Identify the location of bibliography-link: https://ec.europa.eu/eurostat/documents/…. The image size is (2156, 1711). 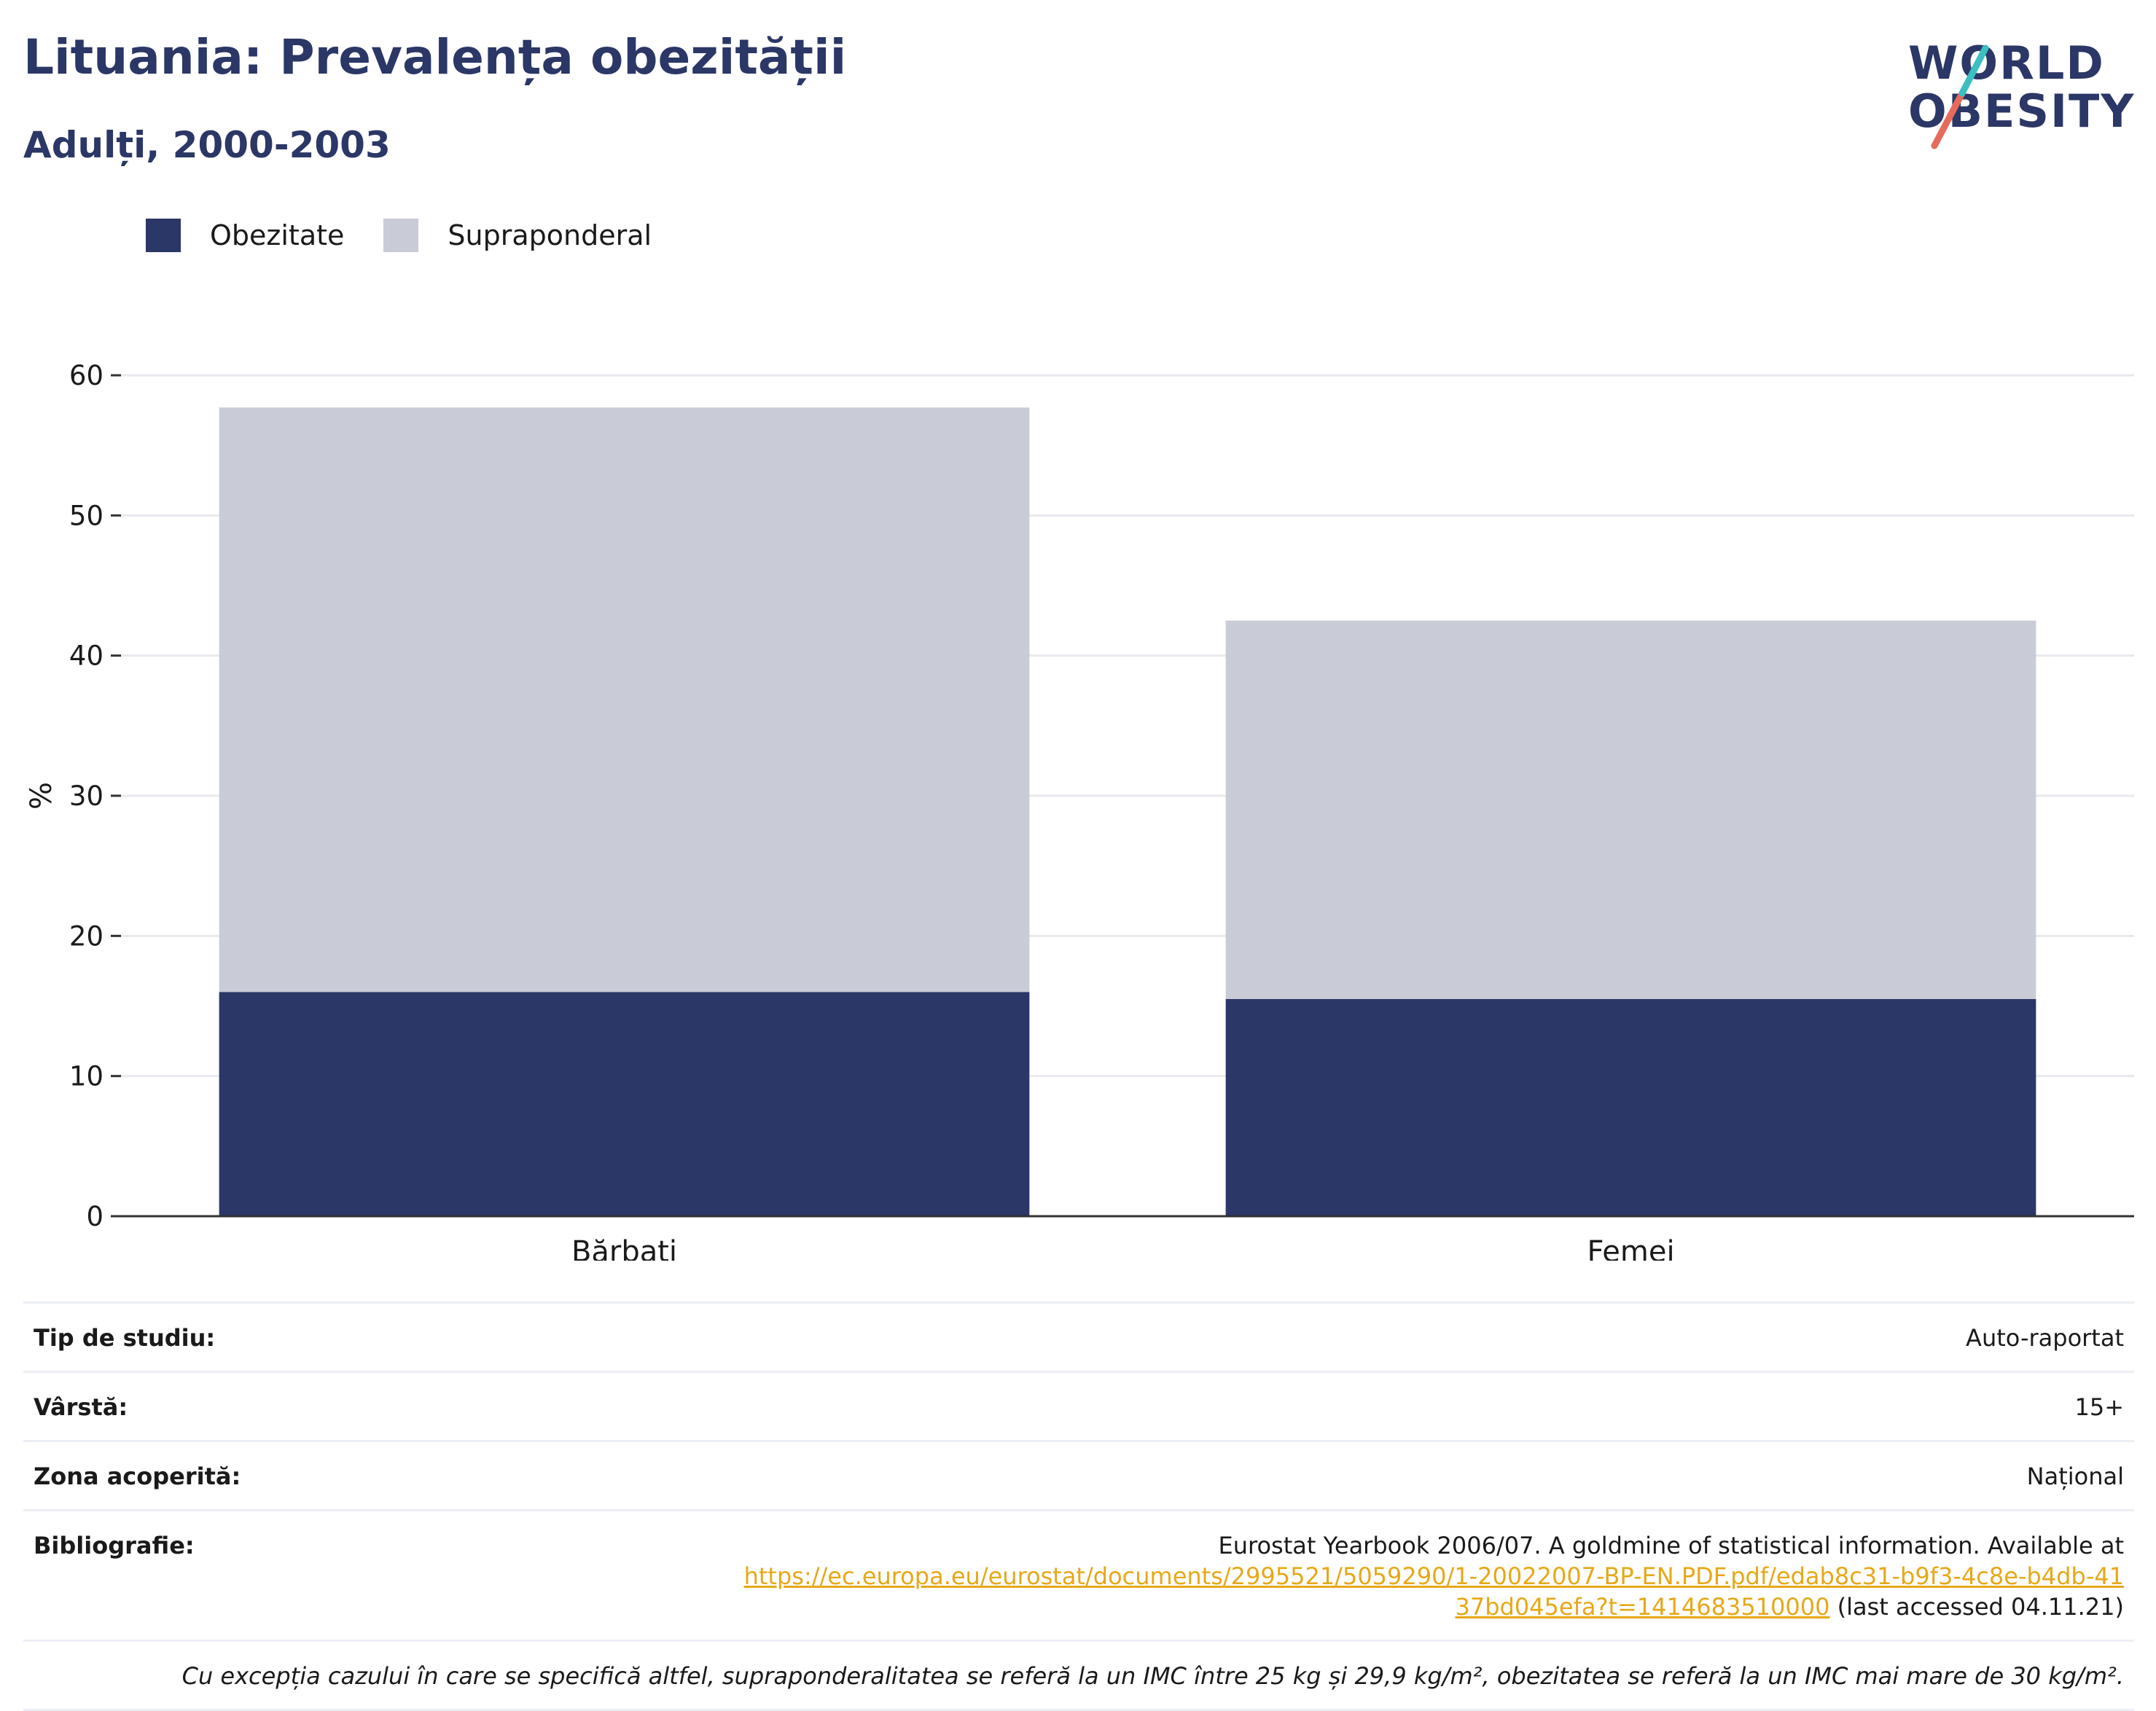
(1433, 1591).